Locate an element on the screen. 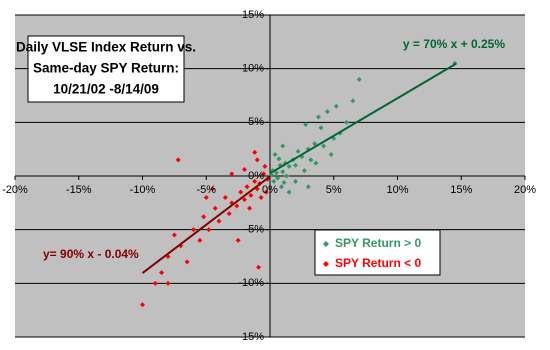  chart-title: Daily VLSE Index Return vs. is located at coordinates (106, 47).